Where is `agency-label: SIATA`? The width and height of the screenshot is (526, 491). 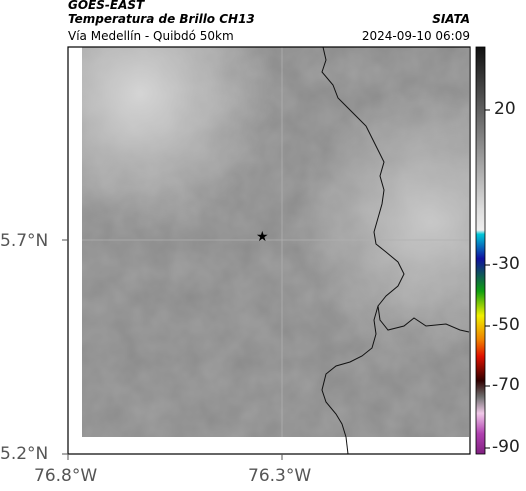
agency-label: SIATA is located at coordinates (451, 19).